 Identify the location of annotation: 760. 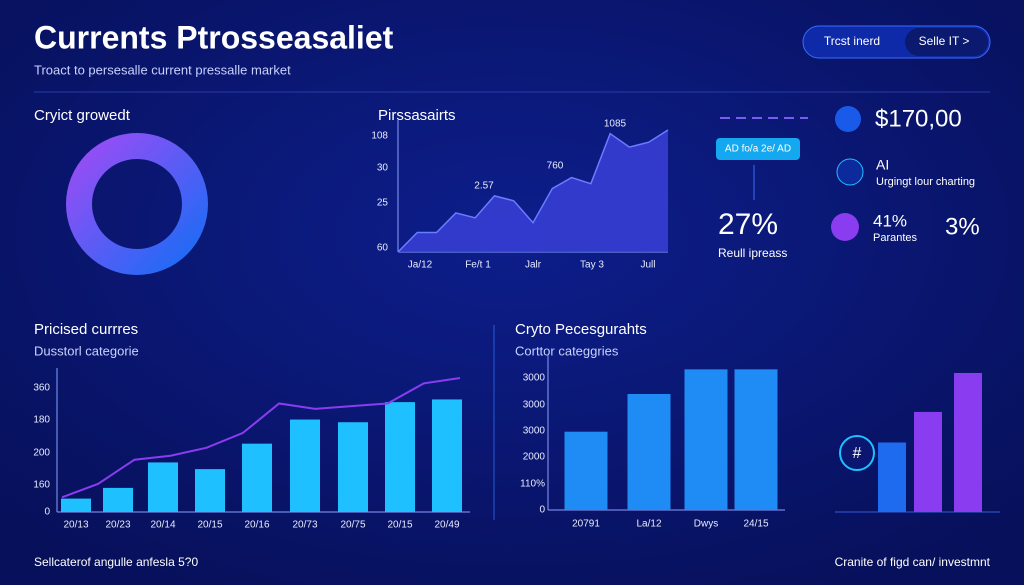
(555, 166).